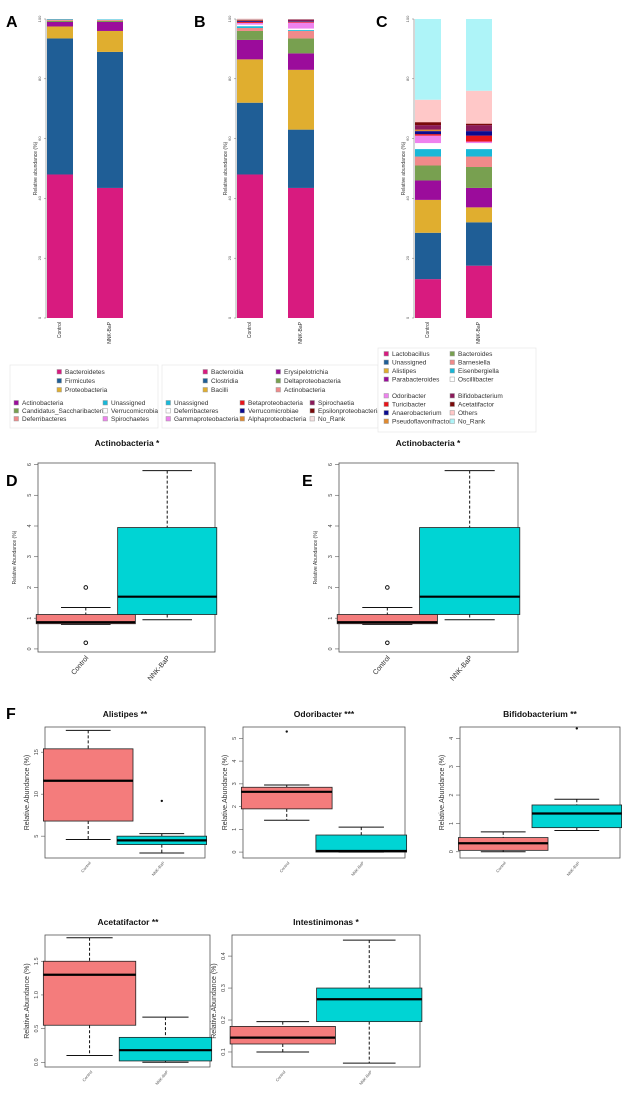  I want to click on y-tick-label: 20, so click(39, 257).